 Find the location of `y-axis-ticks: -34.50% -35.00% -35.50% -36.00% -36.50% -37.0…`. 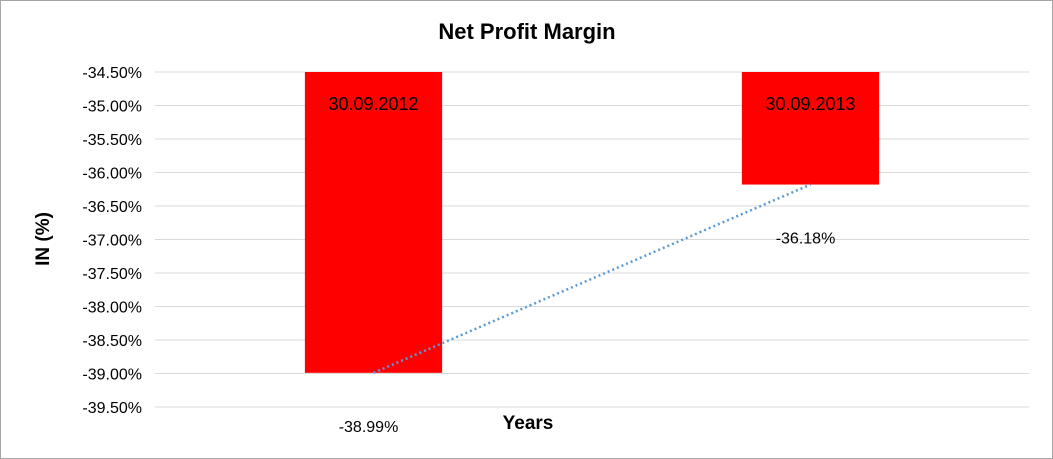

y-axis-ticks: -34.50% -35.00% -35.50% -36.00% -36.50% -37.0… is located at coordinates (112, 241).